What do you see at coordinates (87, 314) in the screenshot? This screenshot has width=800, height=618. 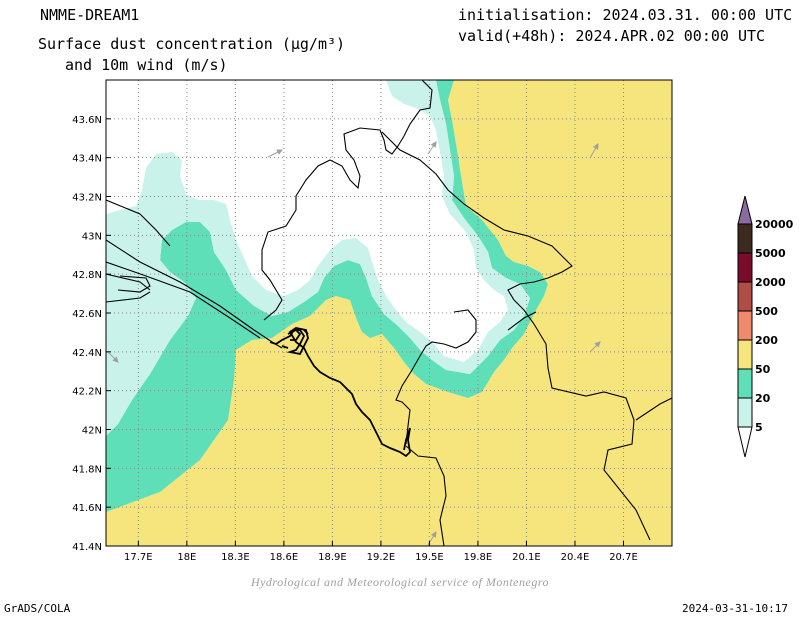 I see `lat-label: 42.6N` at bounding box center [87, 314].